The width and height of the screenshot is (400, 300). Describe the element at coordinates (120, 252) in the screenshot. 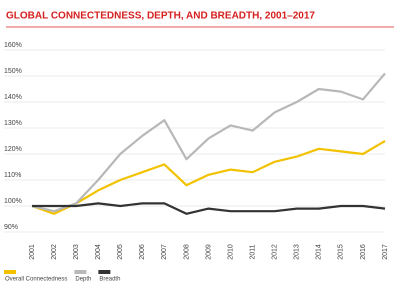

I see `x-tick-label: 2005` at that location.